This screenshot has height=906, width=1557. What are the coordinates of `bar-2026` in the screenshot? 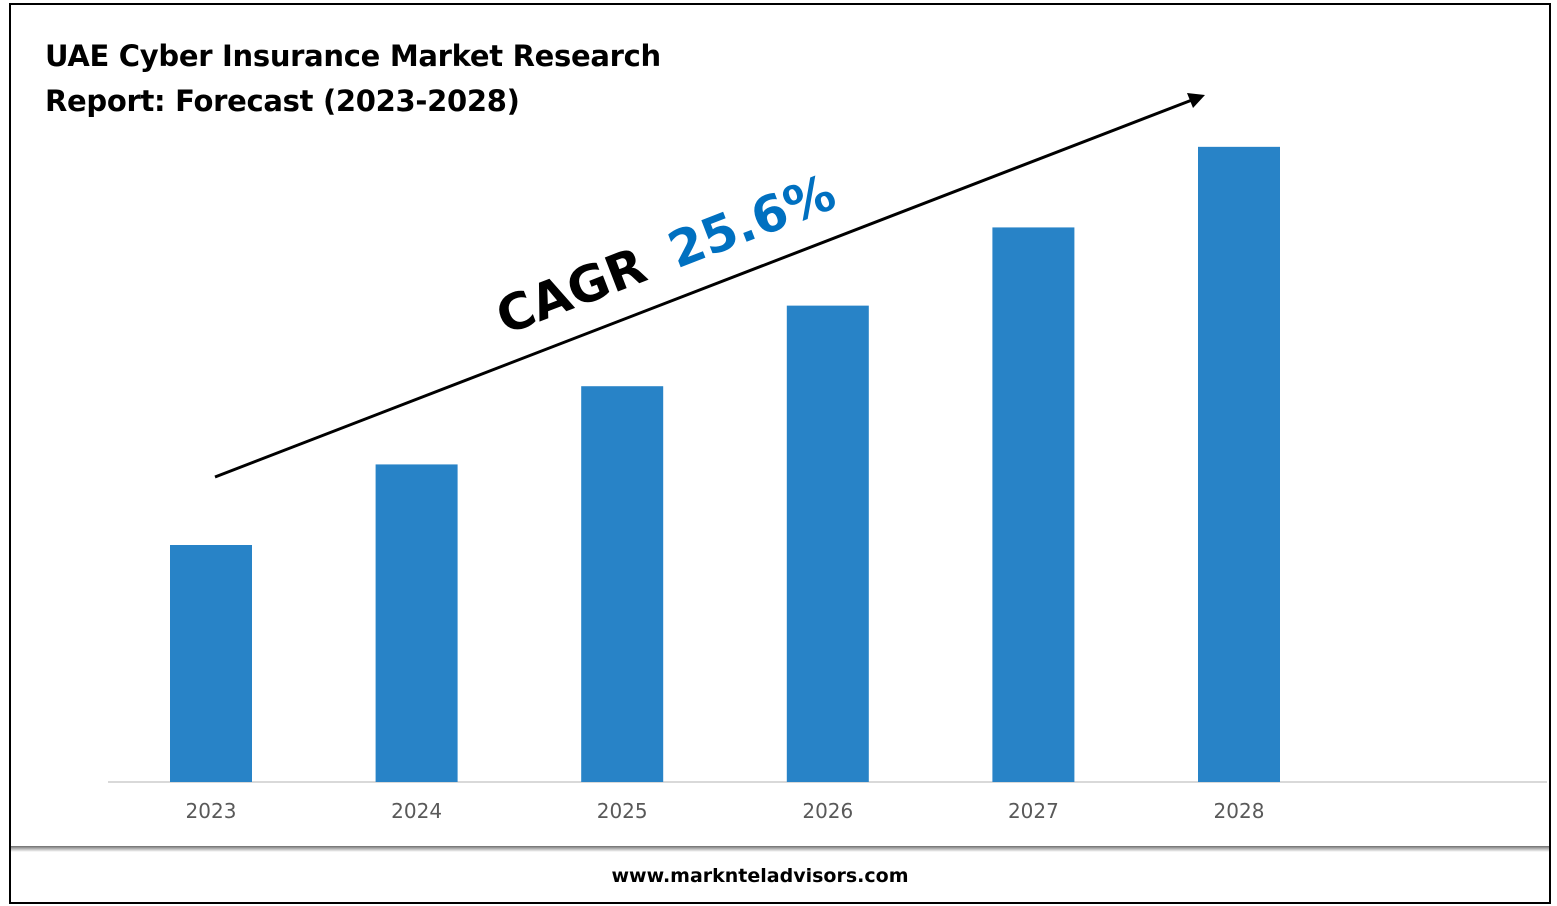 It's located at (827, 543).